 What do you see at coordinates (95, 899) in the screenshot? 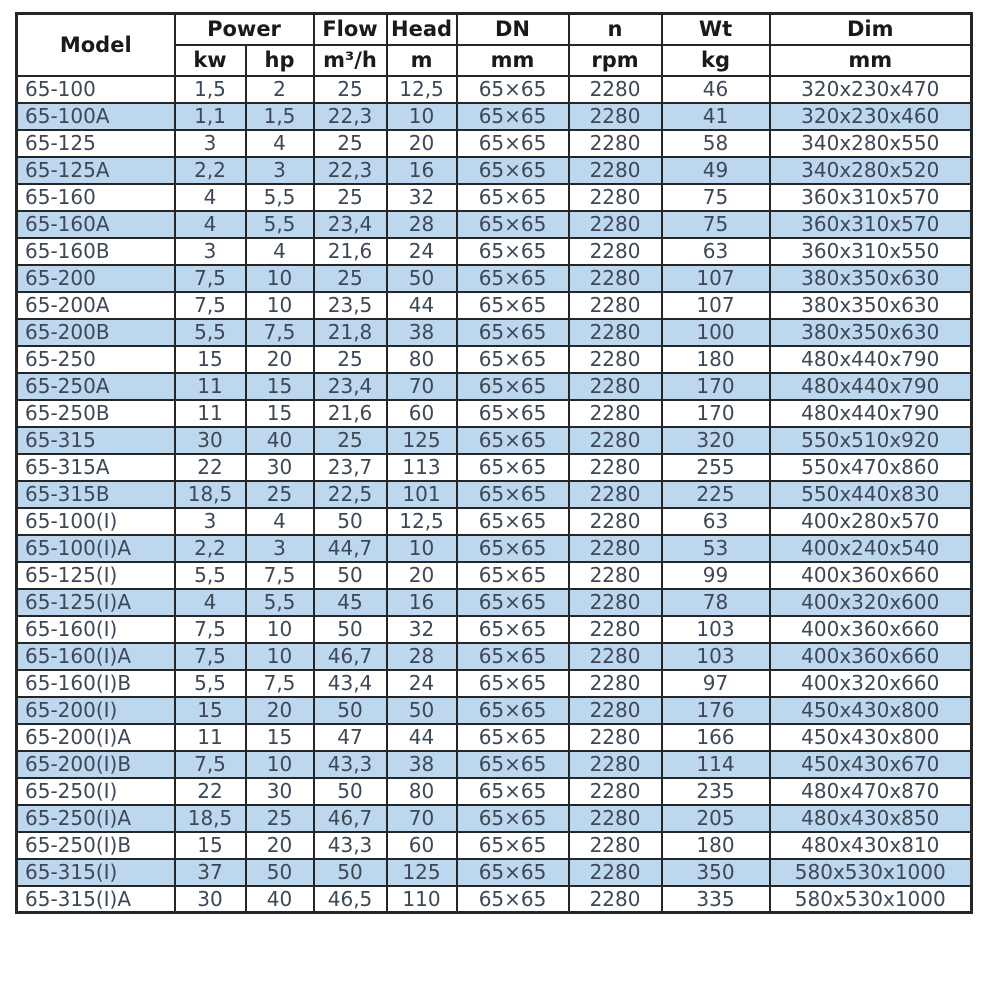
I see `model-cell: 65-315(I)A` at bounding box center [95, 899].